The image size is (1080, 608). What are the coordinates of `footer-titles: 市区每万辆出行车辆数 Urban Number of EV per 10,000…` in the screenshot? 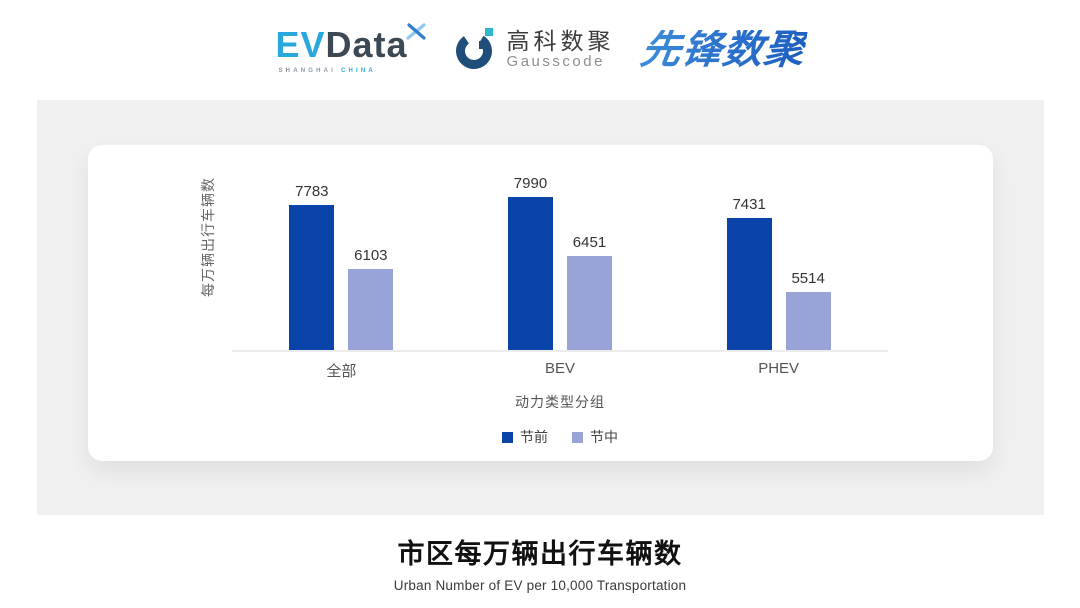 It's located at (540, 562).